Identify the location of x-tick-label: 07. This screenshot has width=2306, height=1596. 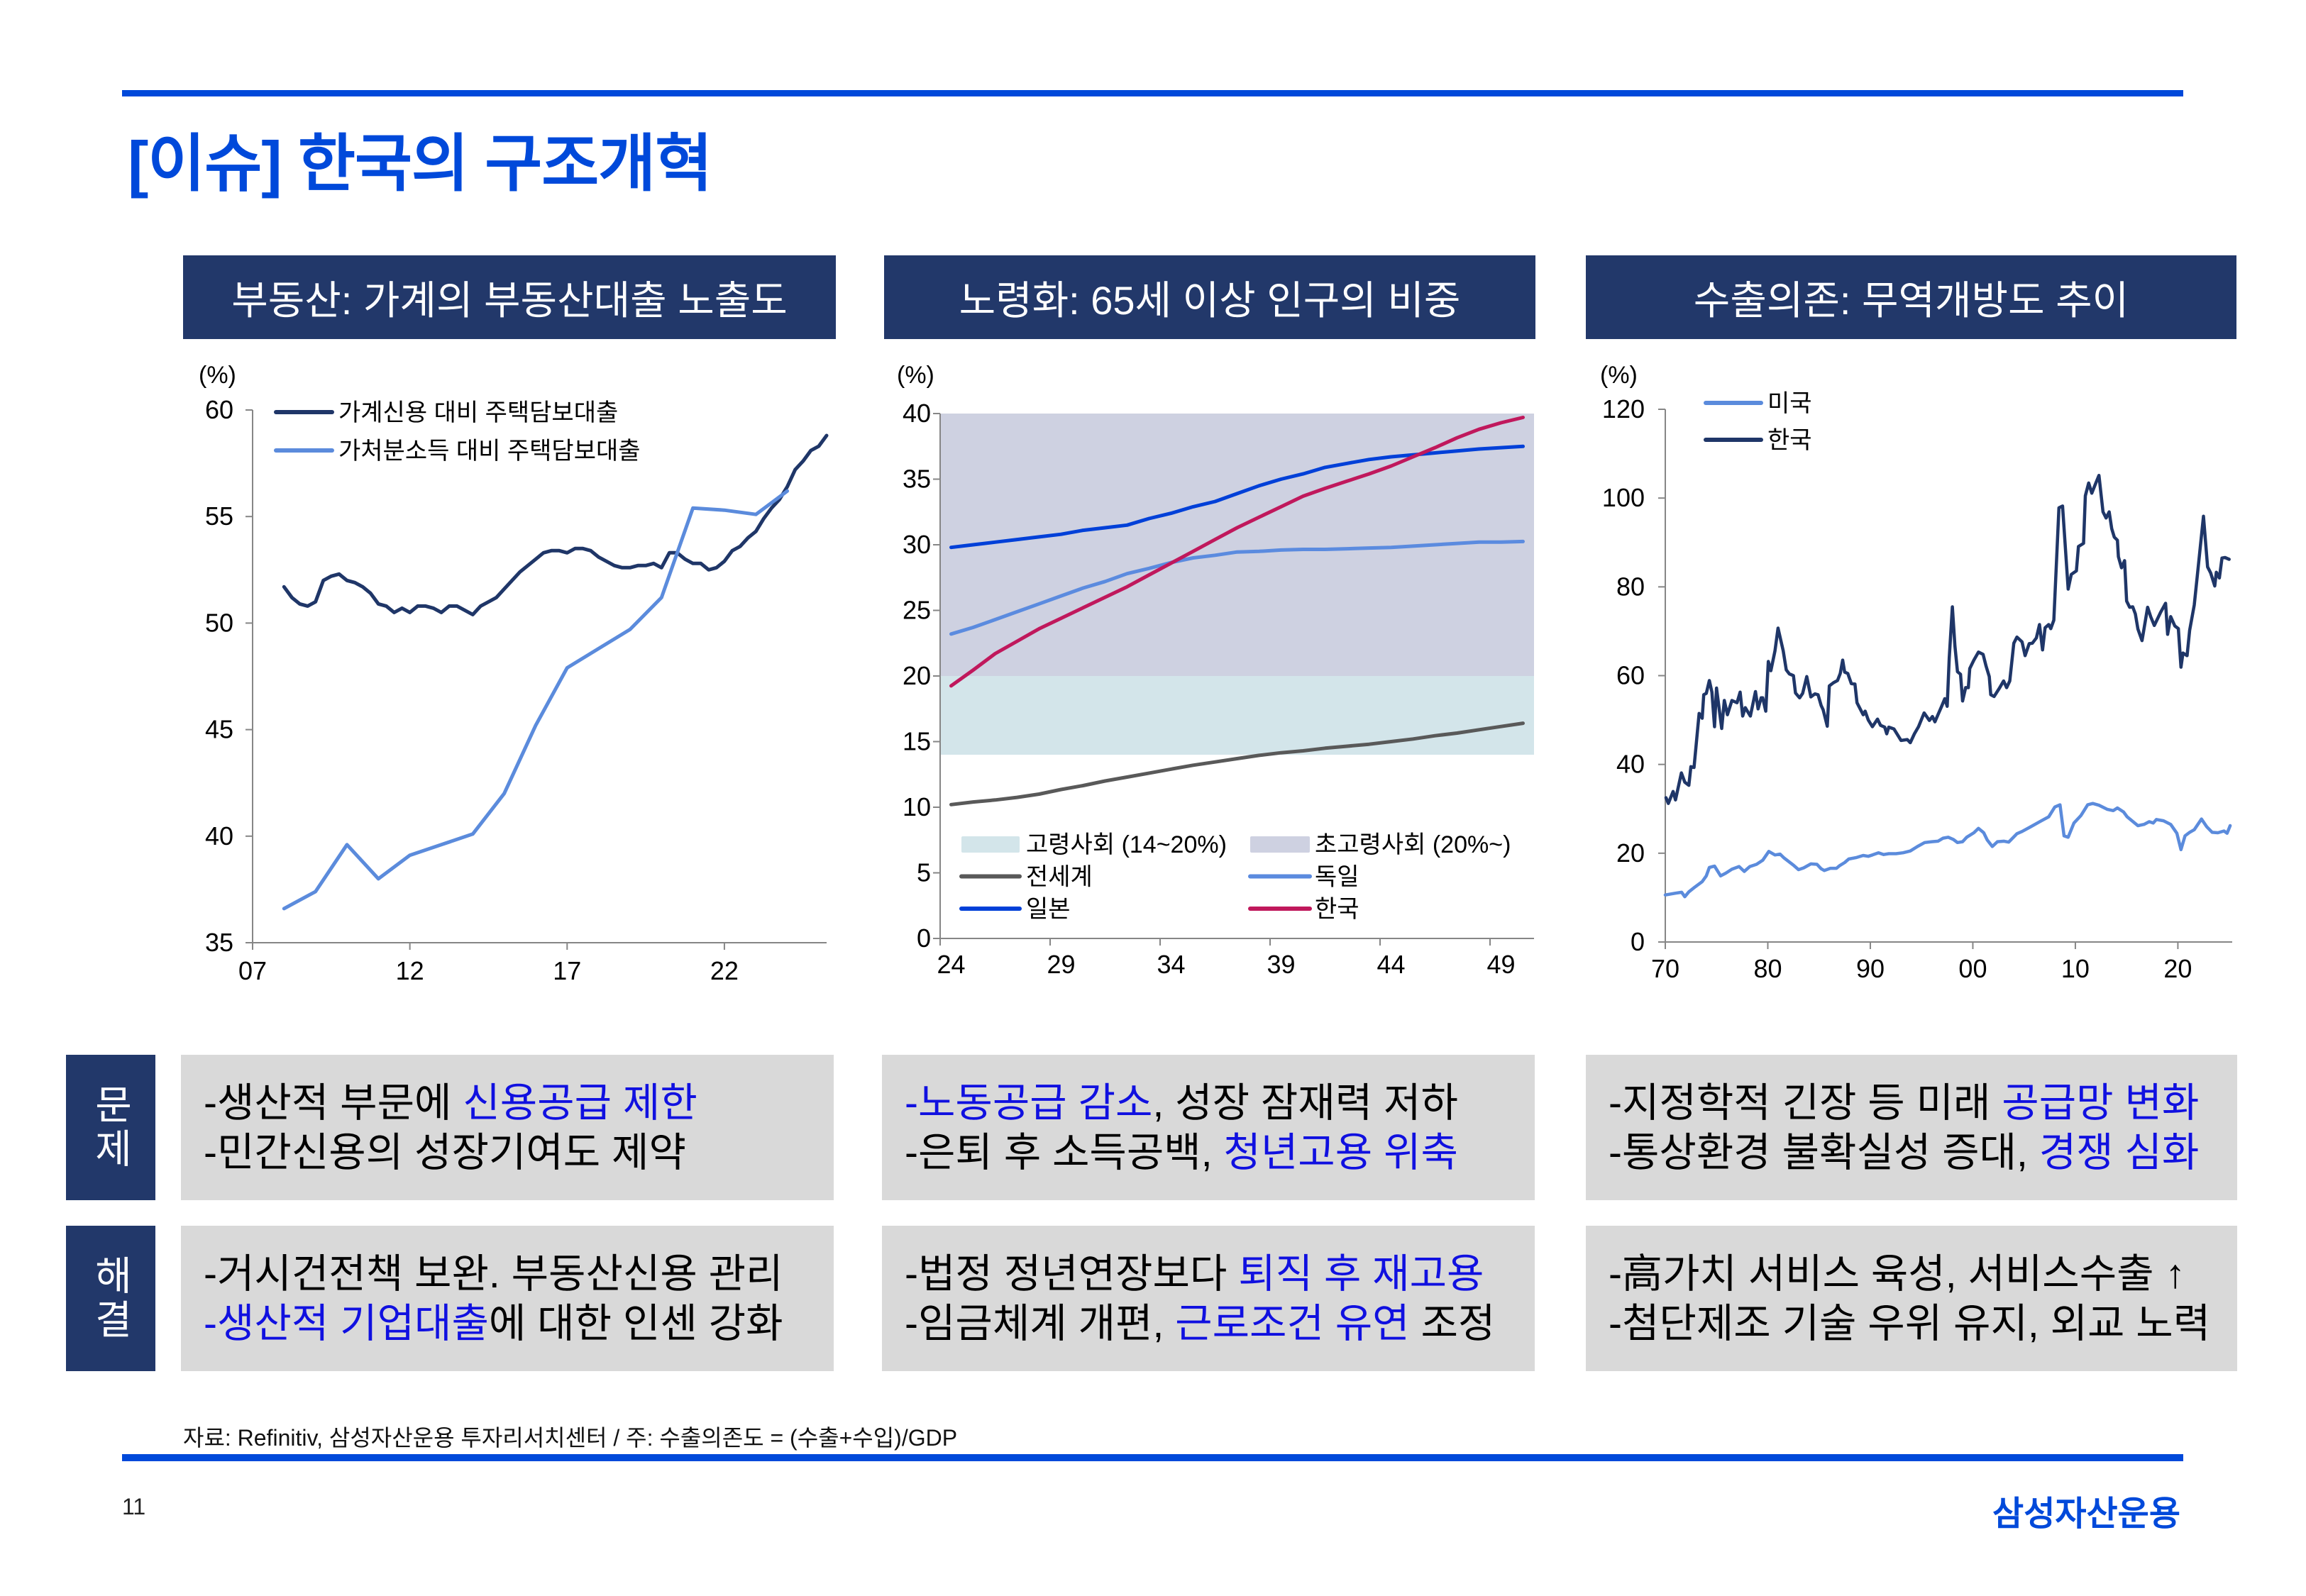
(252, 971).